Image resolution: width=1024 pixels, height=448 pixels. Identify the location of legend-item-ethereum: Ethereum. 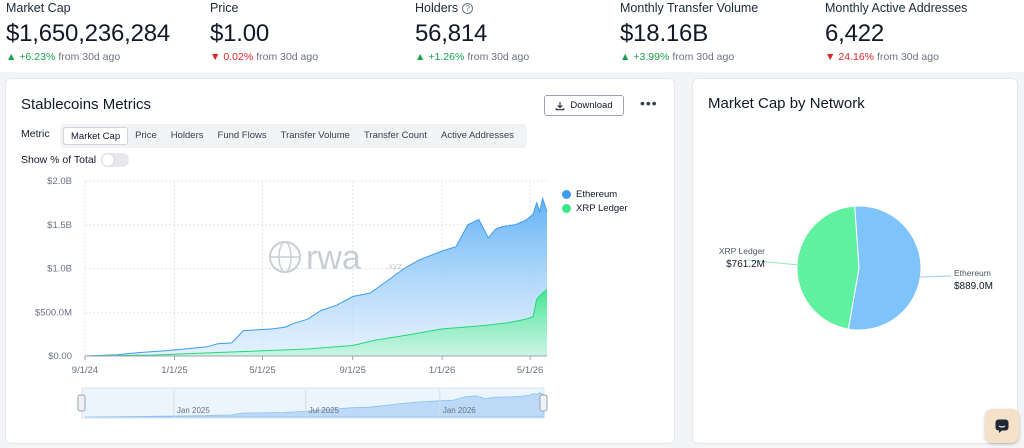
(589, 194).